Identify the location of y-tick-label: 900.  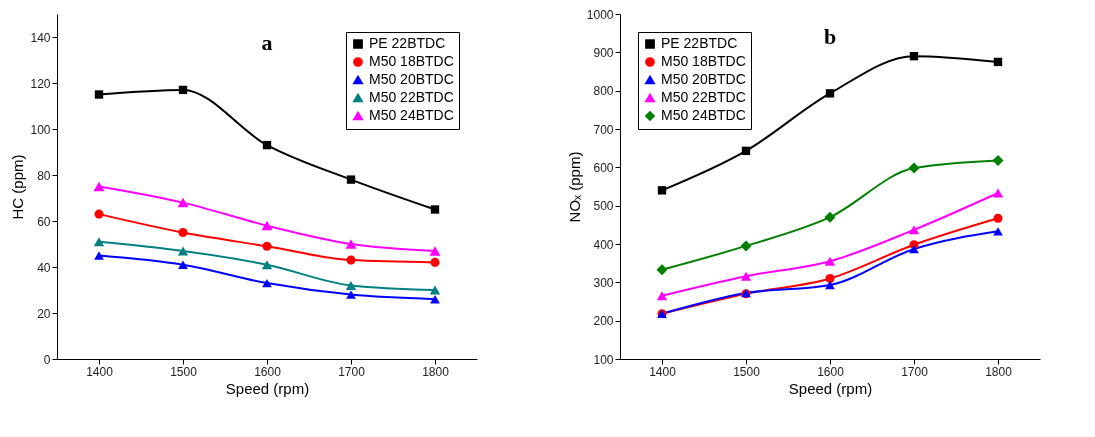
(603, 52).